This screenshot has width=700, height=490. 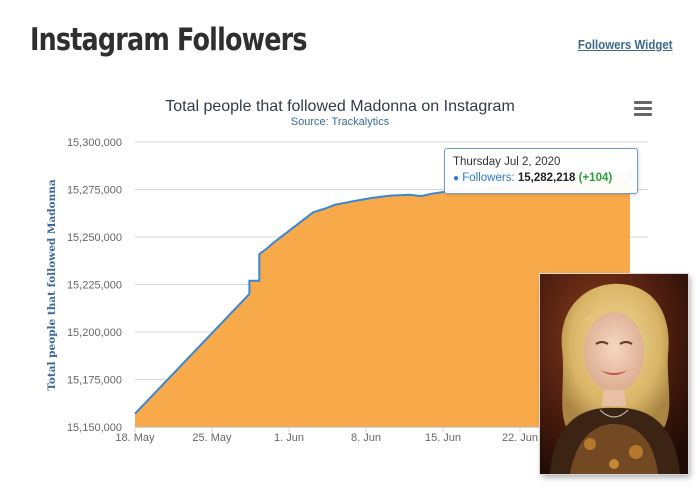 What do you see at coordinates (614, 374) in the screenshot?
I see `portrait-photo` at bounding box center [614, 374].